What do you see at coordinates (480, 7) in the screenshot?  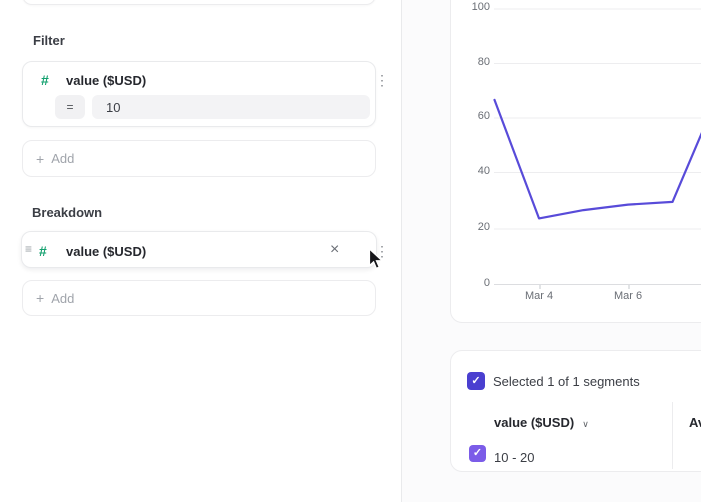 I see `y-tick-label: 100` at bounding box center [480, 7].